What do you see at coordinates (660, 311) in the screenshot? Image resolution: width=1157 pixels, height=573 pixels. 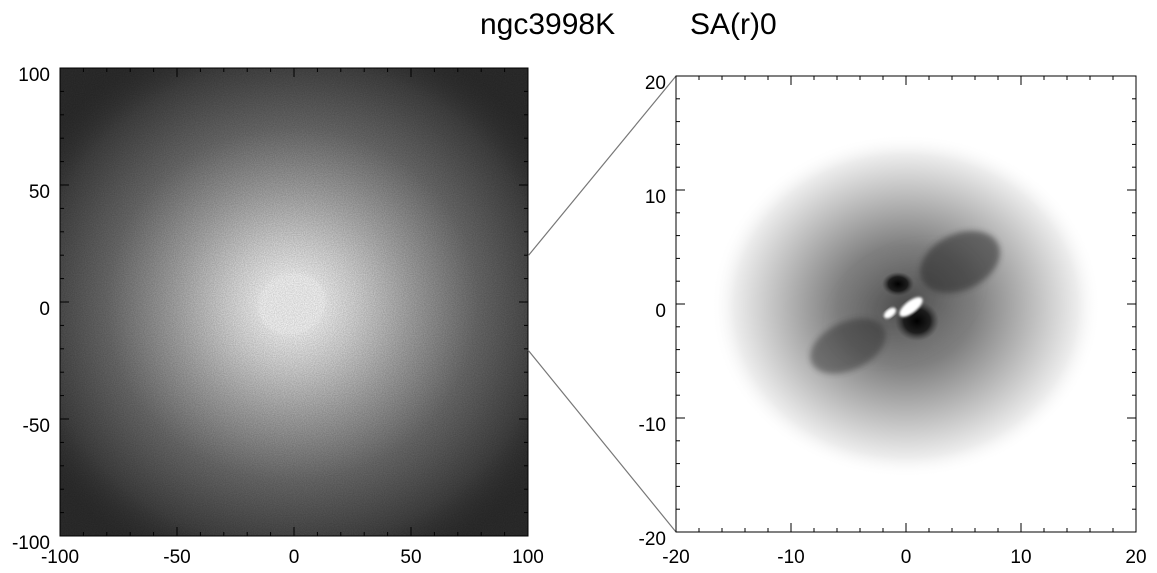 I see `right-ytick-label: 0` at bounding box center [660, 311].